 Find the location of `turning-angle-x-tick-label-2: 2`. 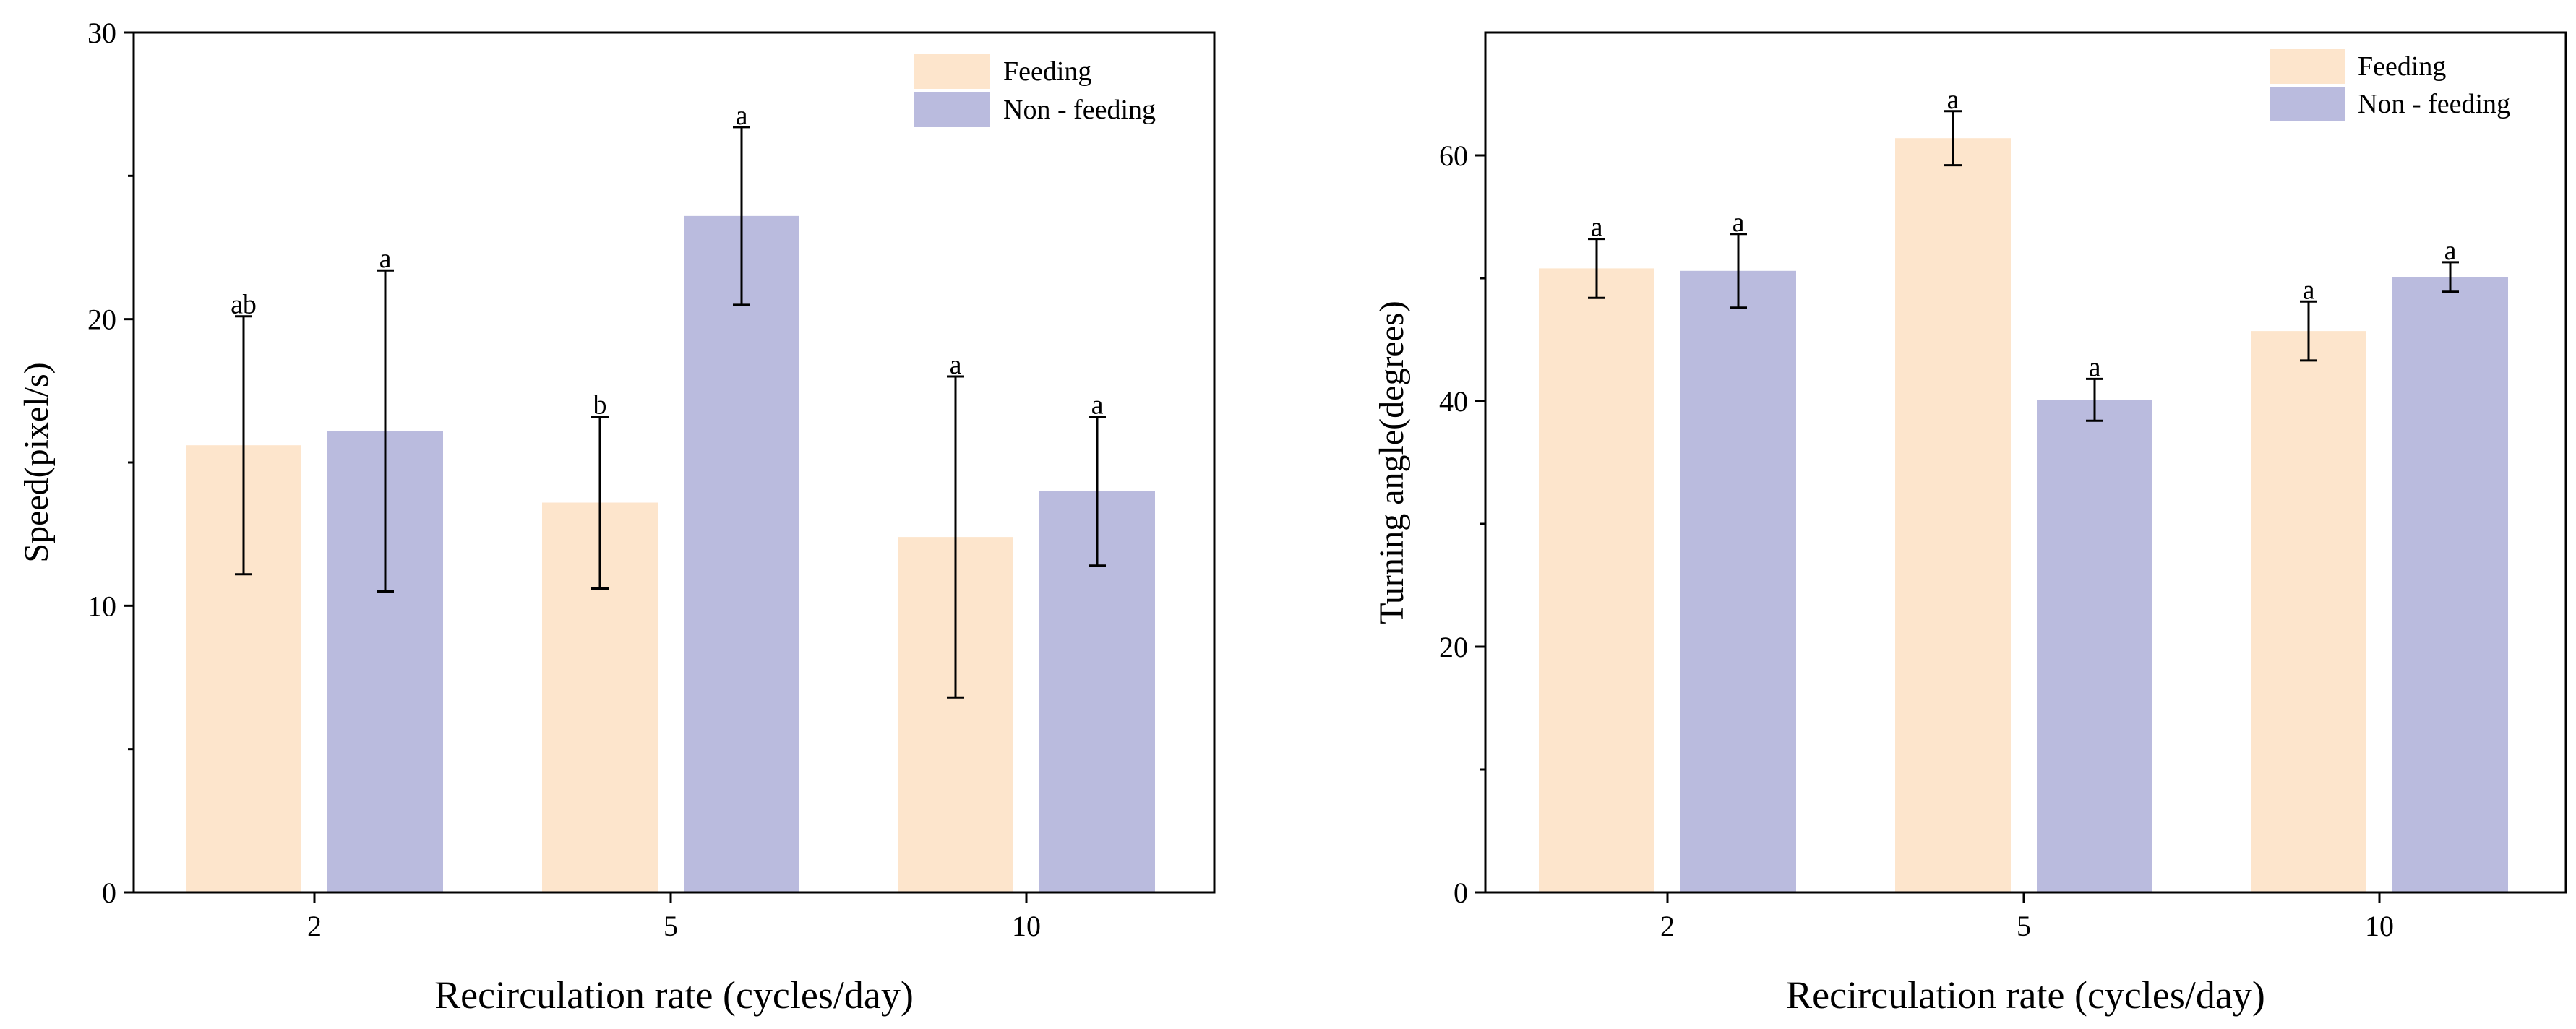

turning-angle-x-tick-label-2: 2 is located at coordinates (1668, 926).